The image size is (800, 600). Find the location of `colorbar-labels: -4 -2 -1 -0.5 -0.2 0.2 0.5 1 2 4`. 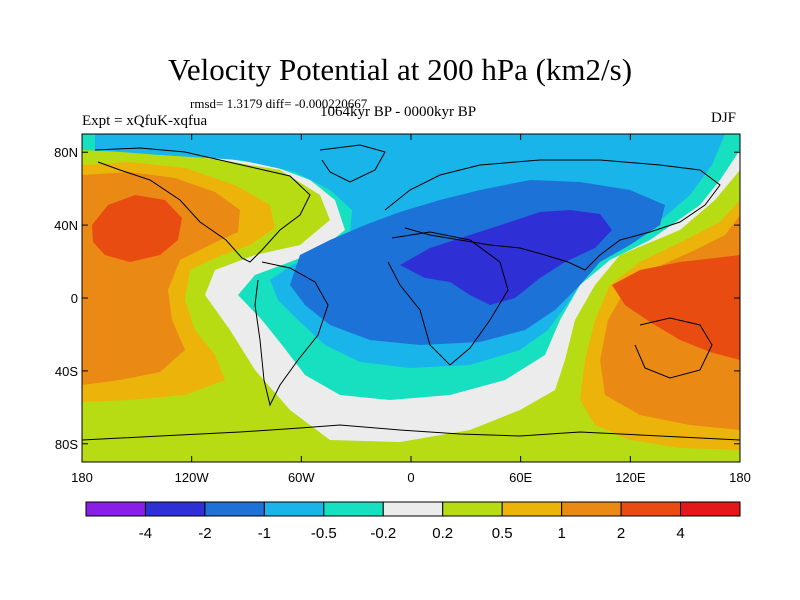

colorbar-labels: -4 -2 -1 -0.5 -0.2 0.2 0.5 1 2 4 is located at coordinates (412, 533).